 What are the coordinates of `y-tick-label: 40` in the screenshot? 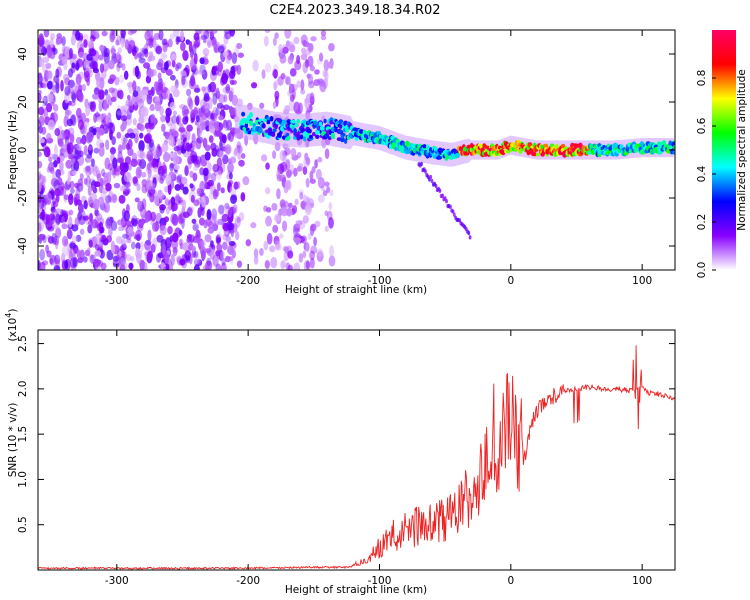 It's located at (23, 53).